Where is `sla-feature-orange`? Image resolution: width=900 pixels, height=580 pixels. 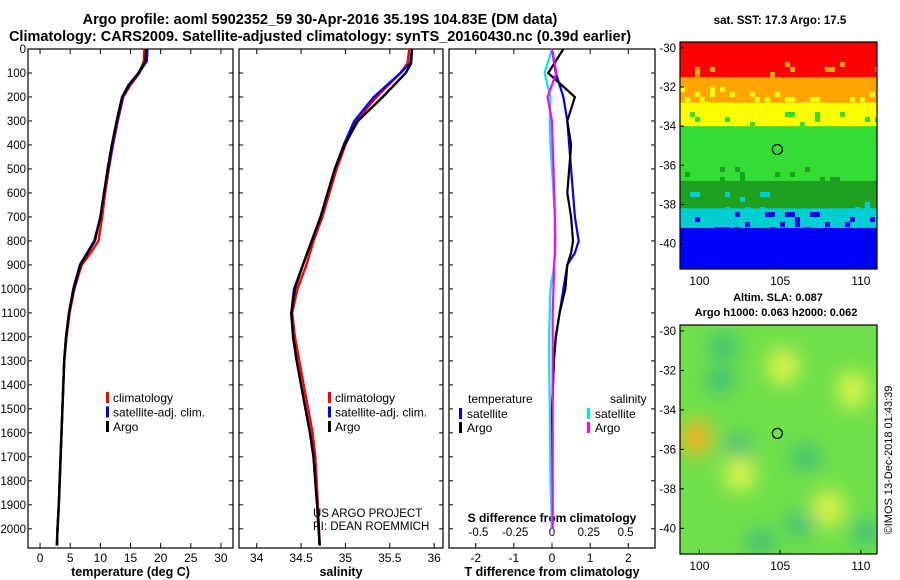 sla-feature-orange is located at coordinates (696, 437).